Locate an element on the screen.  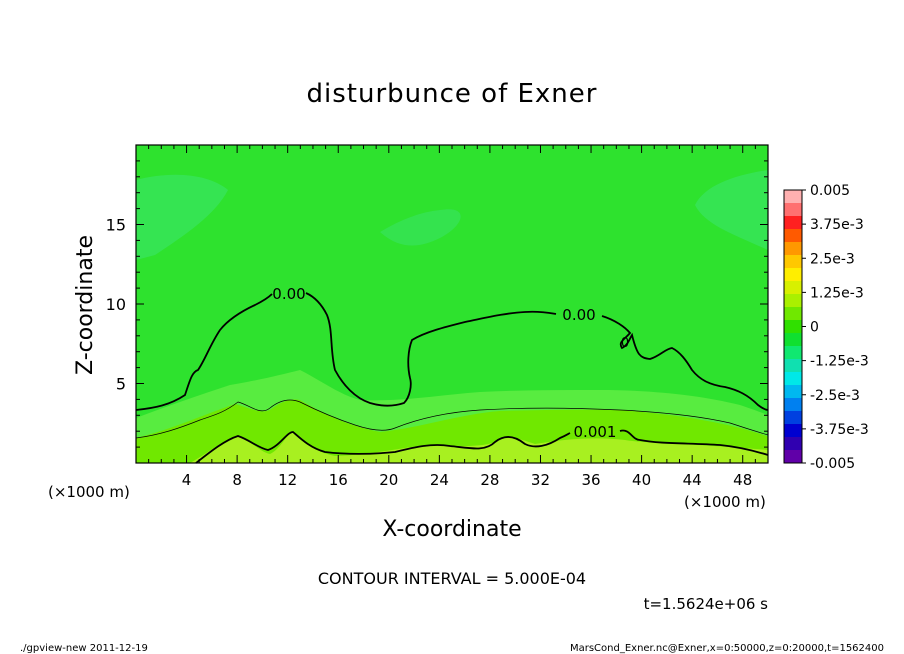
colorbar-label: -2.5e-3 is located at coordinates (835, 396).